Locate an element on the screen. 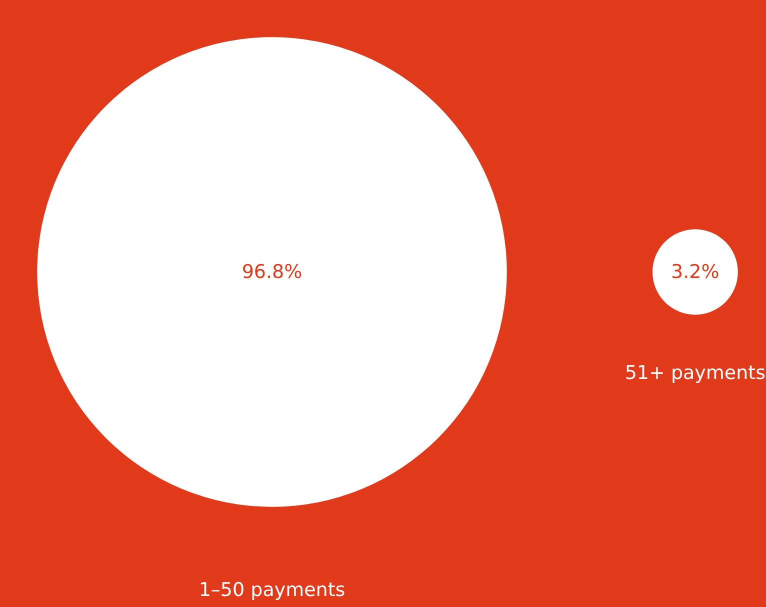 This screenshot has height=607, width=766. data-label: 3.2% is located at coordinates (695, 272).